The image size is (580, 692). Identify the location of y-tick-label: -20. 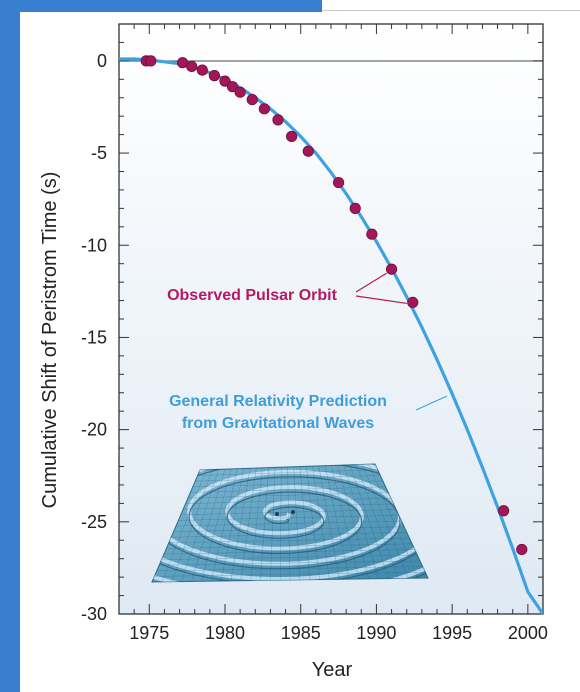
(94, 430).